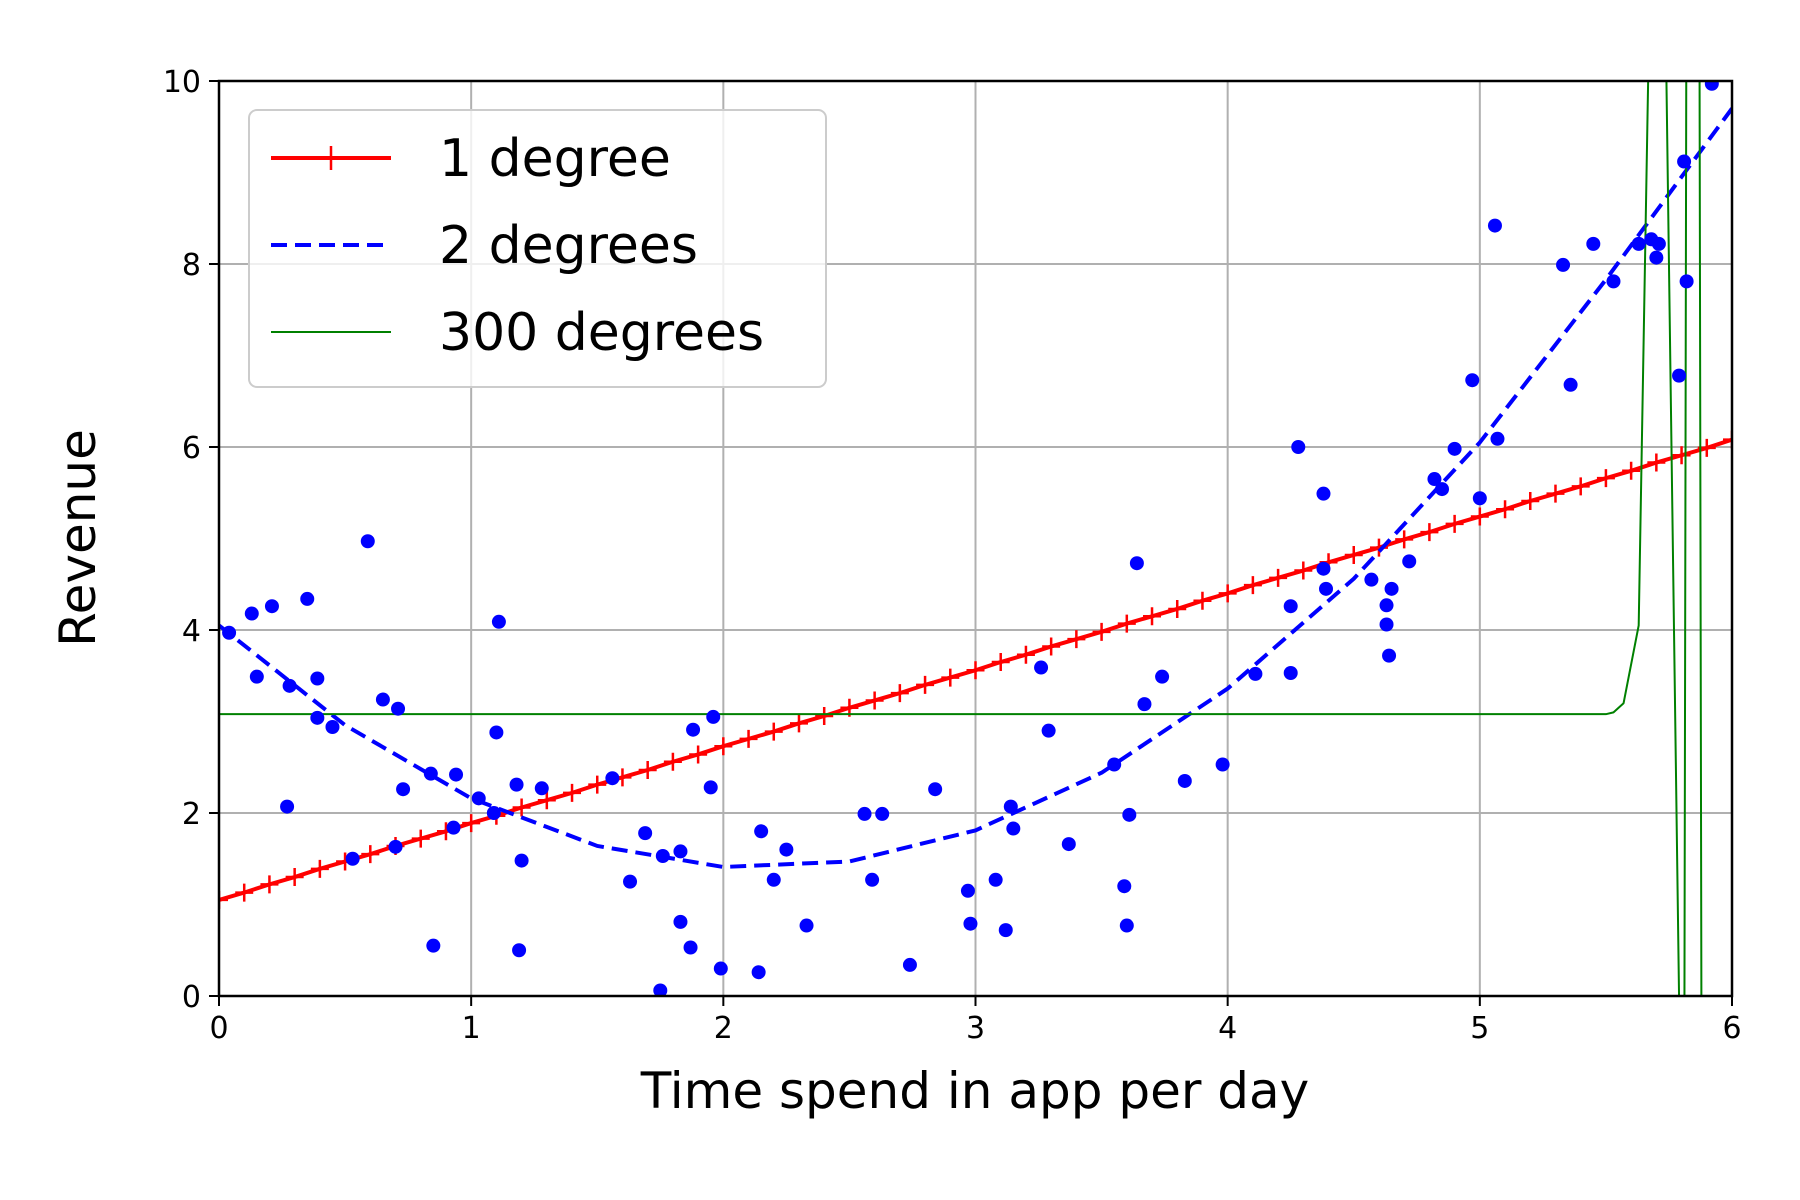 This screenshot has width=1800, height=1200. I want to click on y-tick-label: 6, so click(191, 448).